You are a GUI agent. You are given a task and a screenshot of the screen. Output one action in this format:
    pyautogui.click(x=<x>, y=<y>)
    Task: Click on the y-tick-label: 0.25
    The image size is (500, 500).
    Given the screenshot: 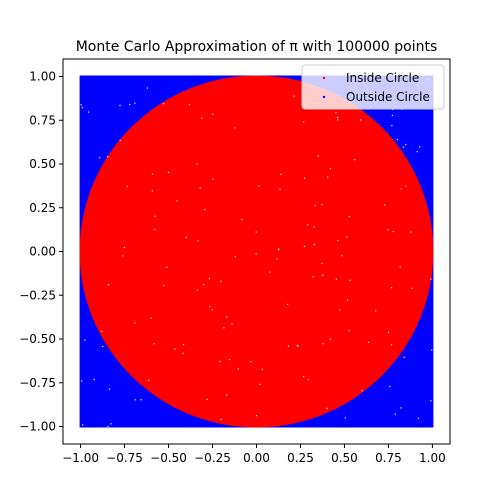 What is the action you would take?
    pyautogui.click(x=42, y=208)
    